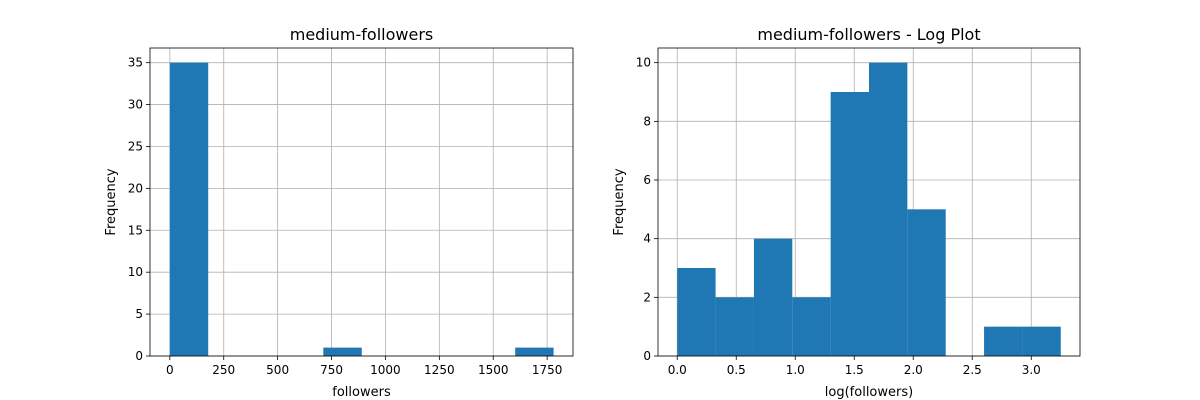 The image size is (1200, 400). What do you see at coordinates (170, 370) in the screenshot?
I see `x-tick-label: 0` at bounding box center [170, 370].